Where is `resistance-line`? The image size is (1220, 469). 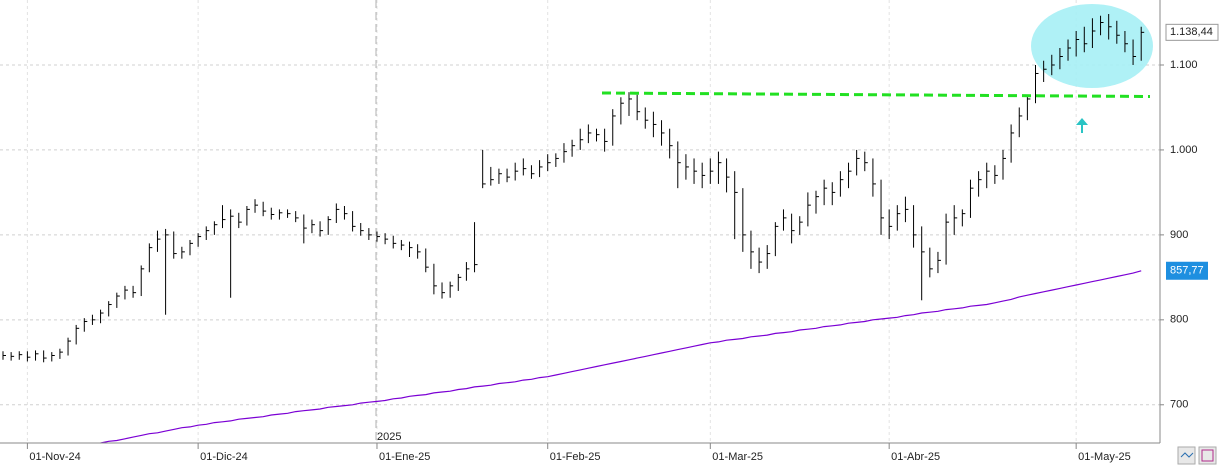
resistance-line is located at coordinates (876, 94).